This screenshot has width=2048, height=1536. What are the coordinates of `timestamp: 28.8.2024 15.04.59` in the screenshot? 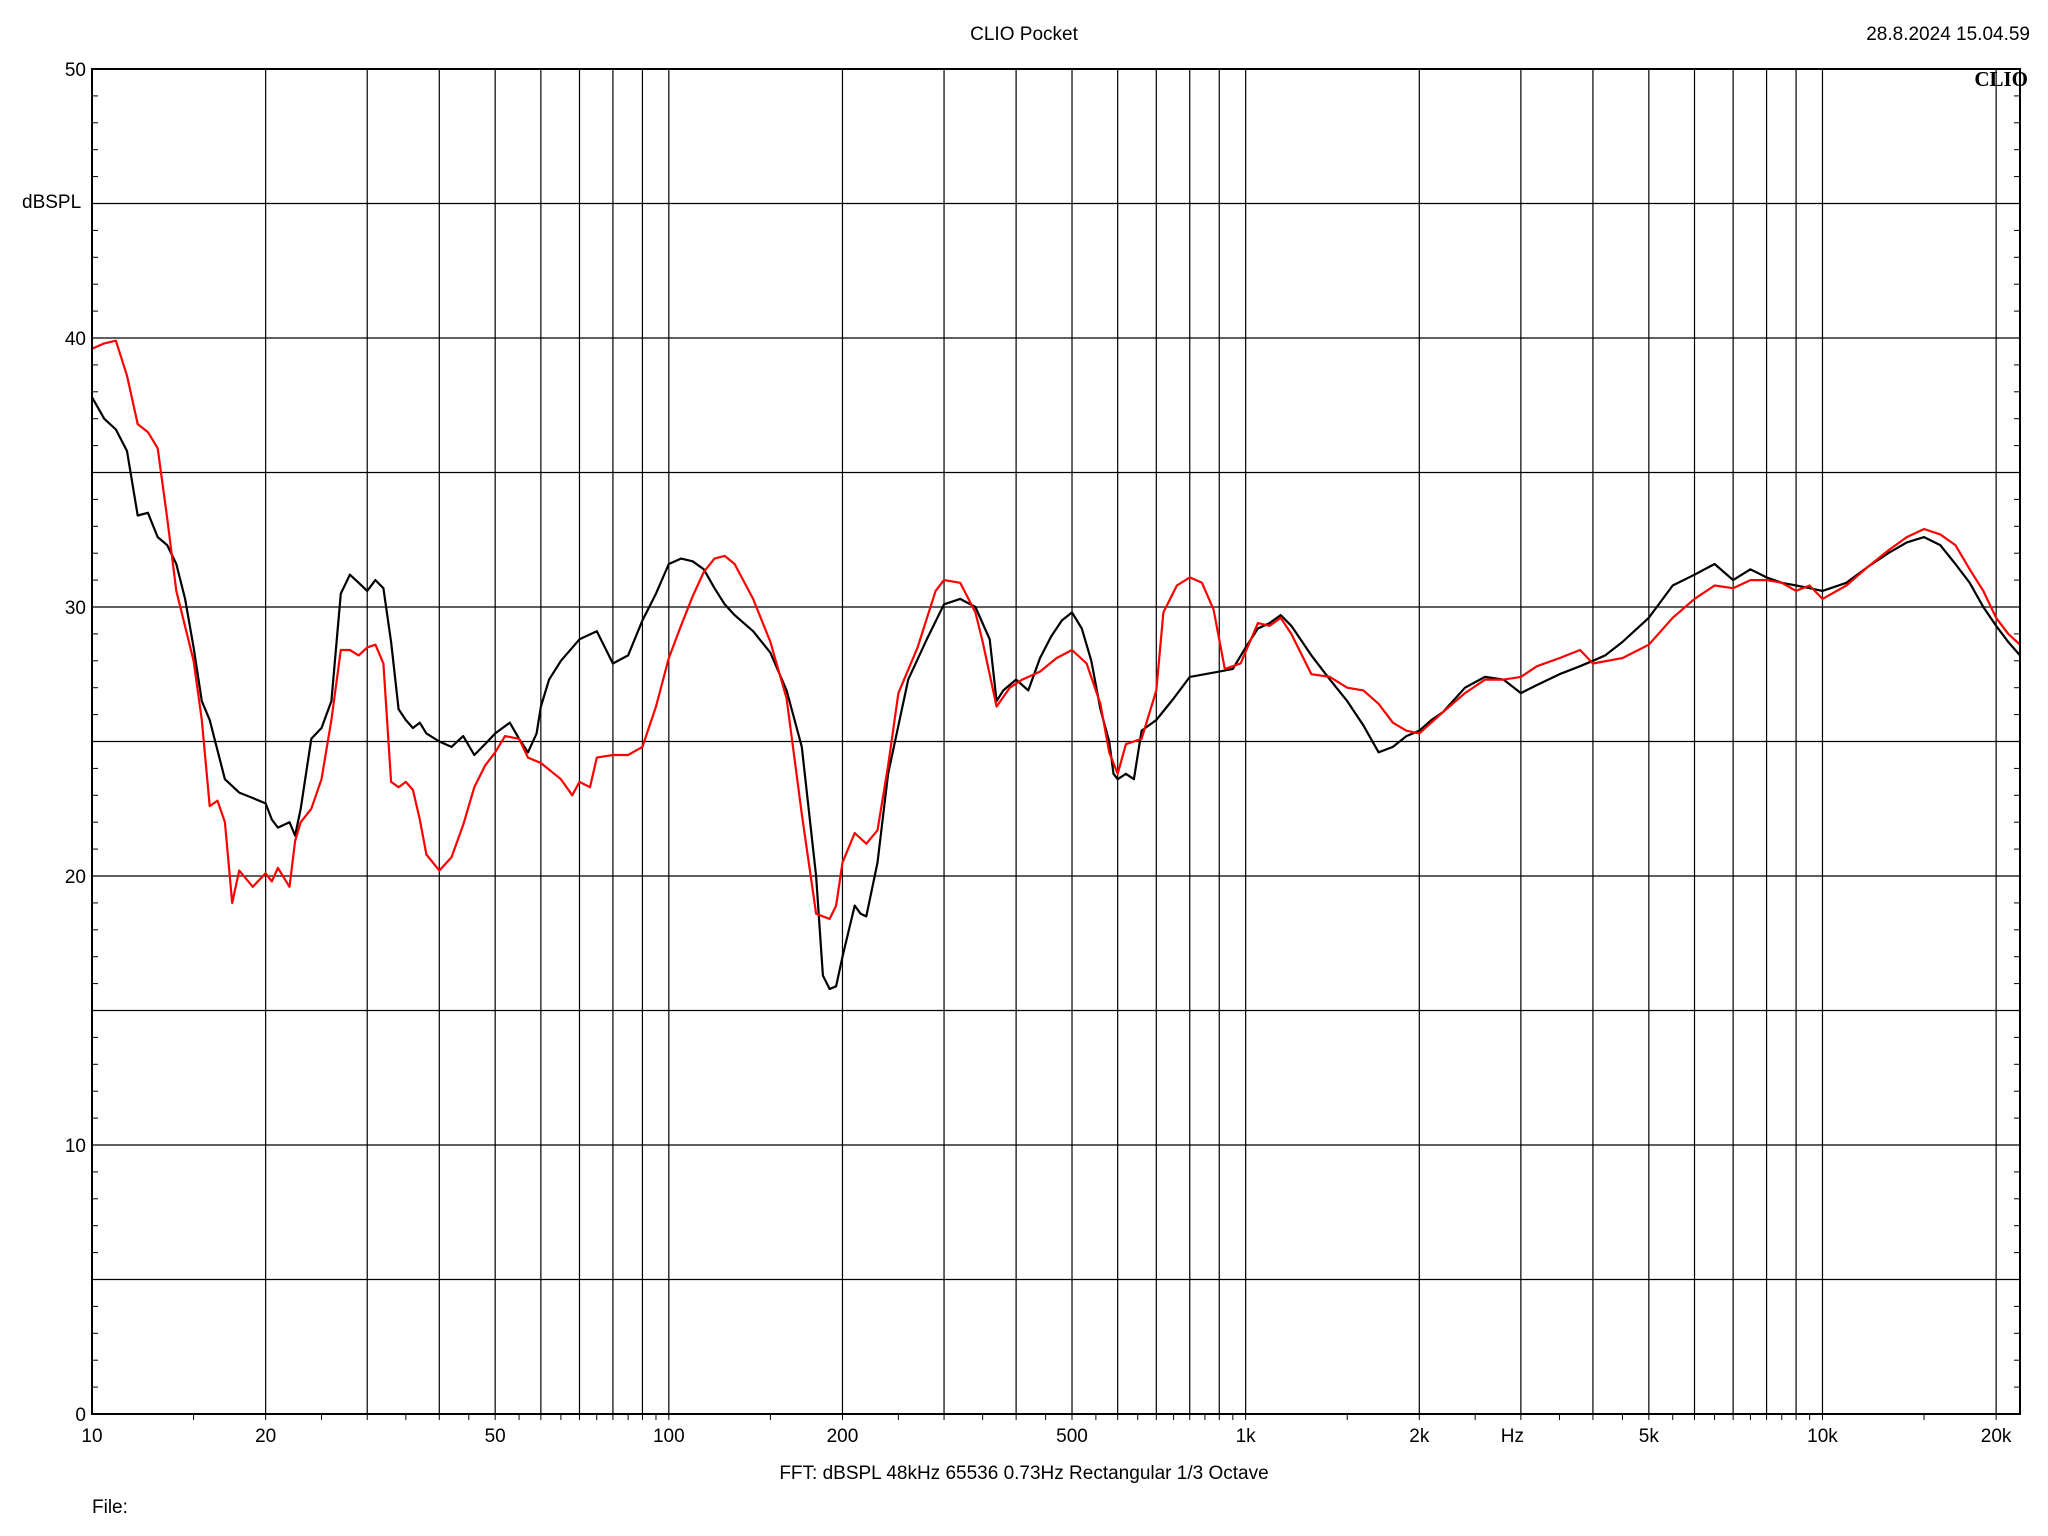 It's located at (1948, 34).